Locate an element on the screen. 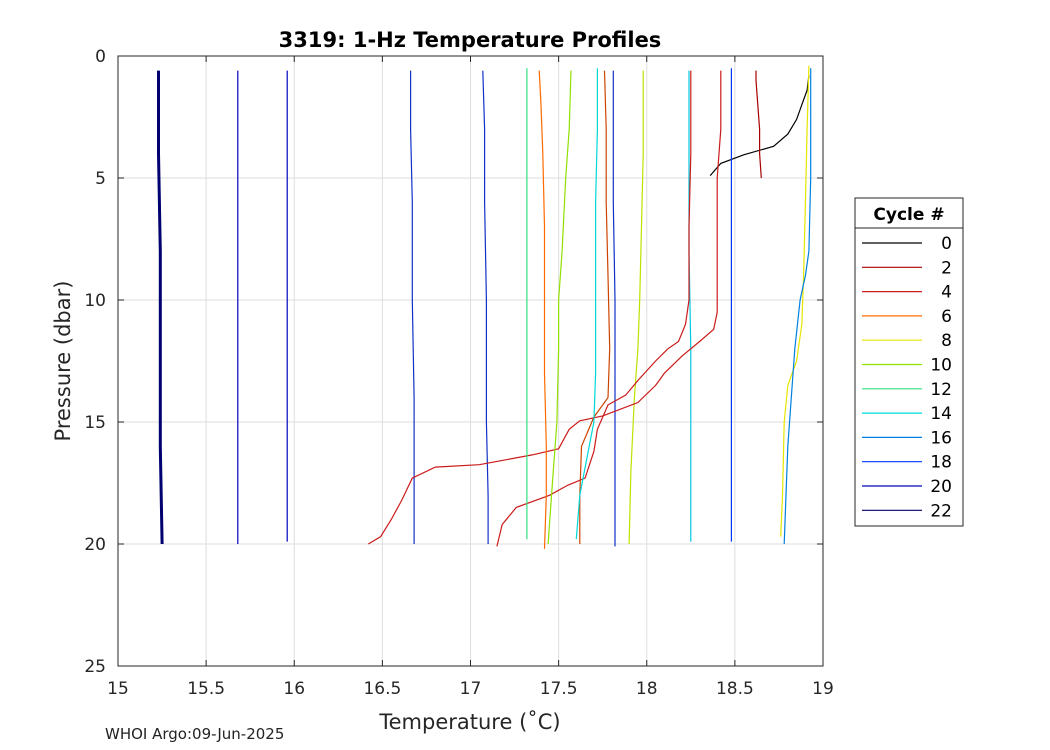 Image resolution: width=1050 pixels, height=750 pixels. legend-label-cycle-12: 12 is located at coordinates (941, 390).